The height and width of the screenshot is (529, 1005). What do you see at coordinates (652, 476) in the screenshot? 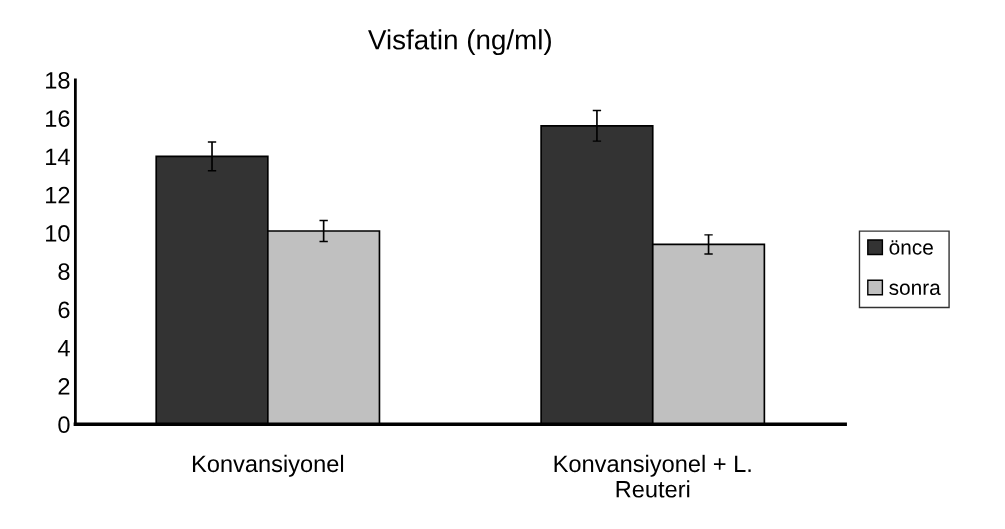
I see `x-tick-label: Konvansiyonel + L. Reuteri` at bounding box center [652, 476].